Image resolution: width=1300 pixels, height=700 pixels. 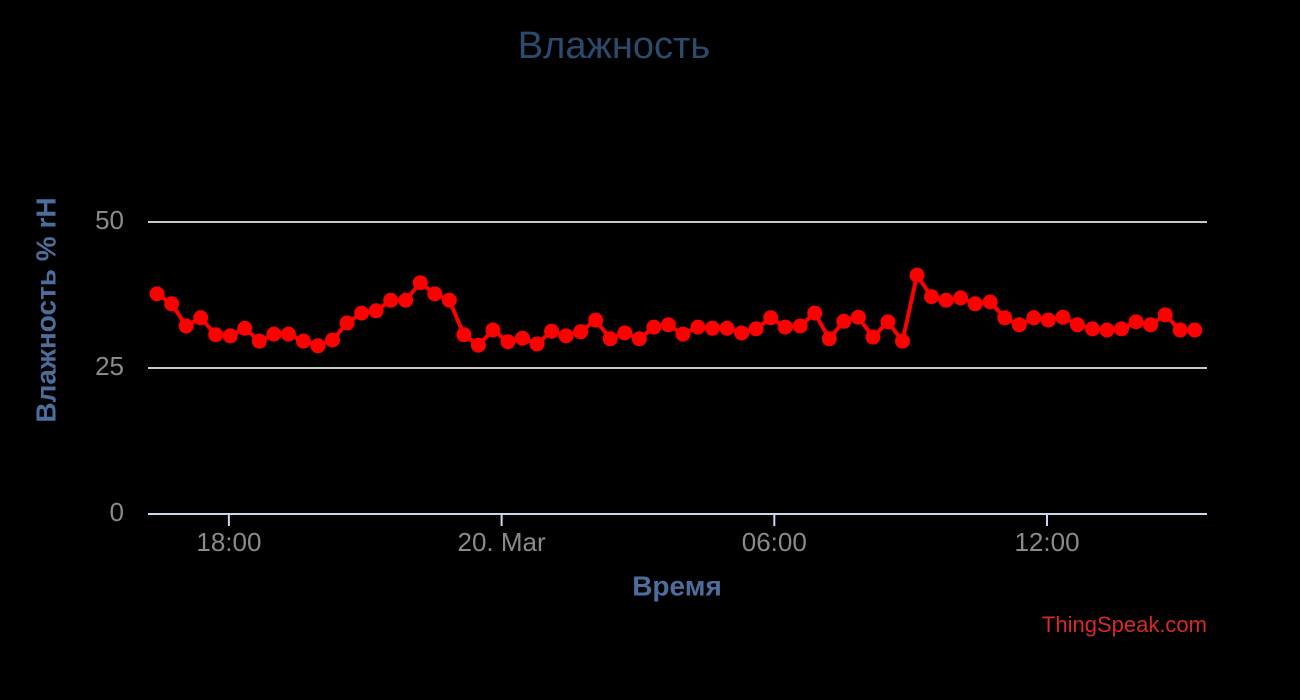 What do you see at coordinates (1124, 624) in the screenshot?
I see `credit: ThingSpeak.com` at bounding box center [1124, 624].